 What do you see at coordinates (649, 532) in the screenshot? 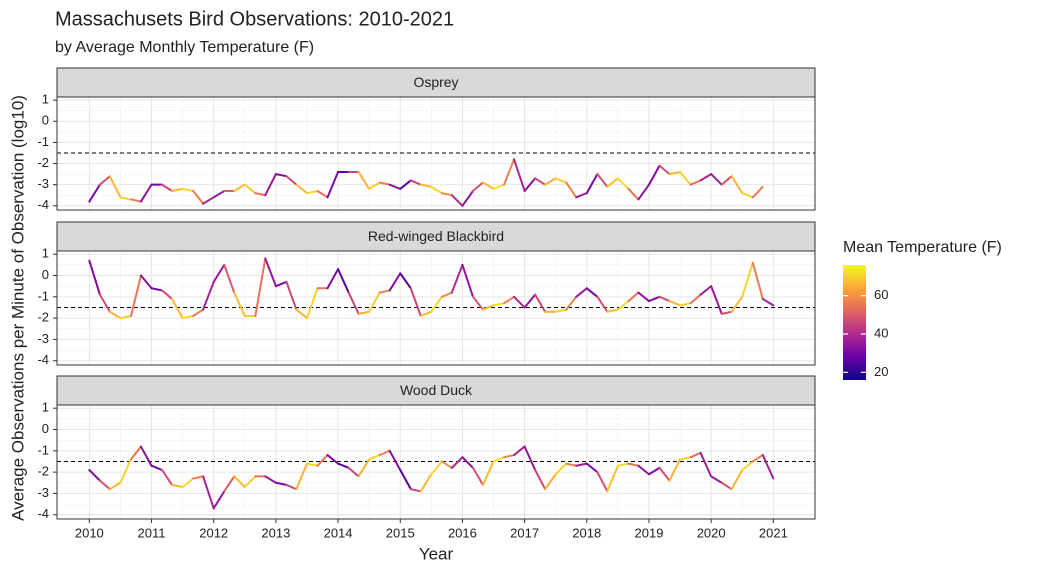
I see `x-tick-label: 2019` at bounding box center [649, 532].